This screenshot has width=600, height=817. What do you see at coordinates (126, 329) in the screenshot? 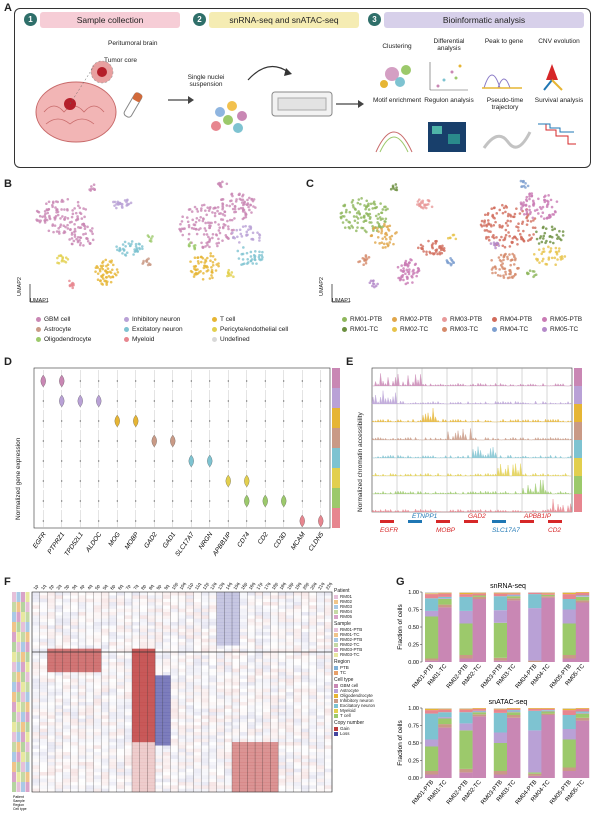
I see `legend-swatch` at bounding box center [126, 329].